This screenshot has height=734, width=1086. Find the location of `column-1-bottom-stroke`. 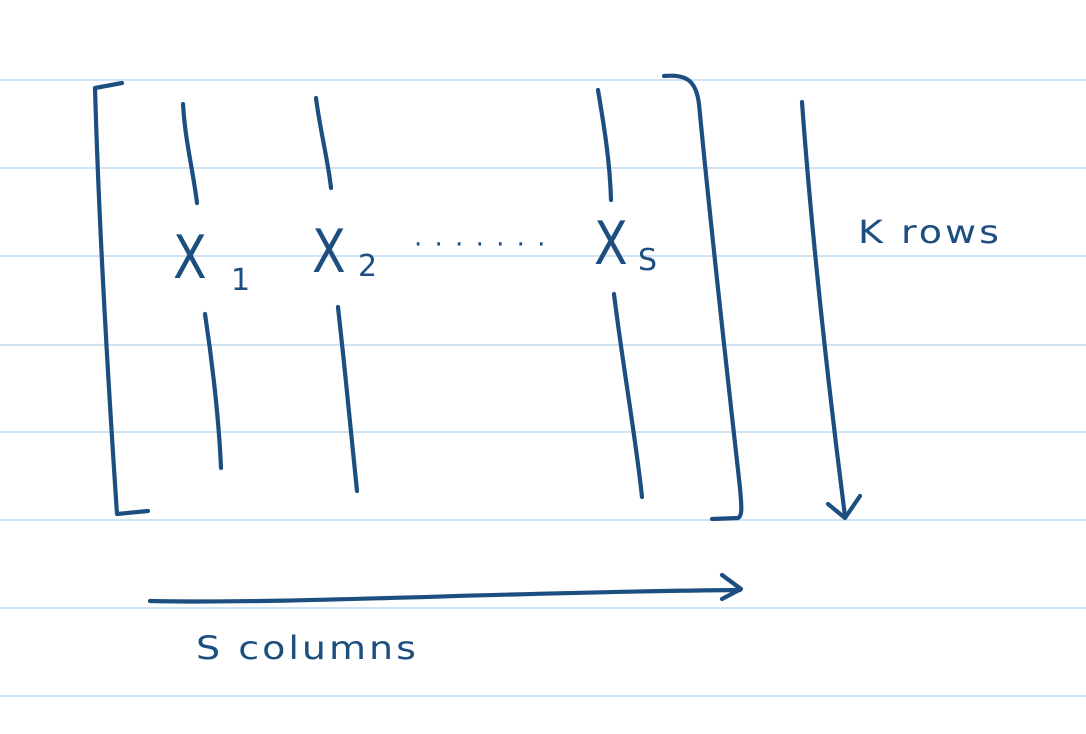

column-1-bottom-stroke is located at coordinates (213, 391).